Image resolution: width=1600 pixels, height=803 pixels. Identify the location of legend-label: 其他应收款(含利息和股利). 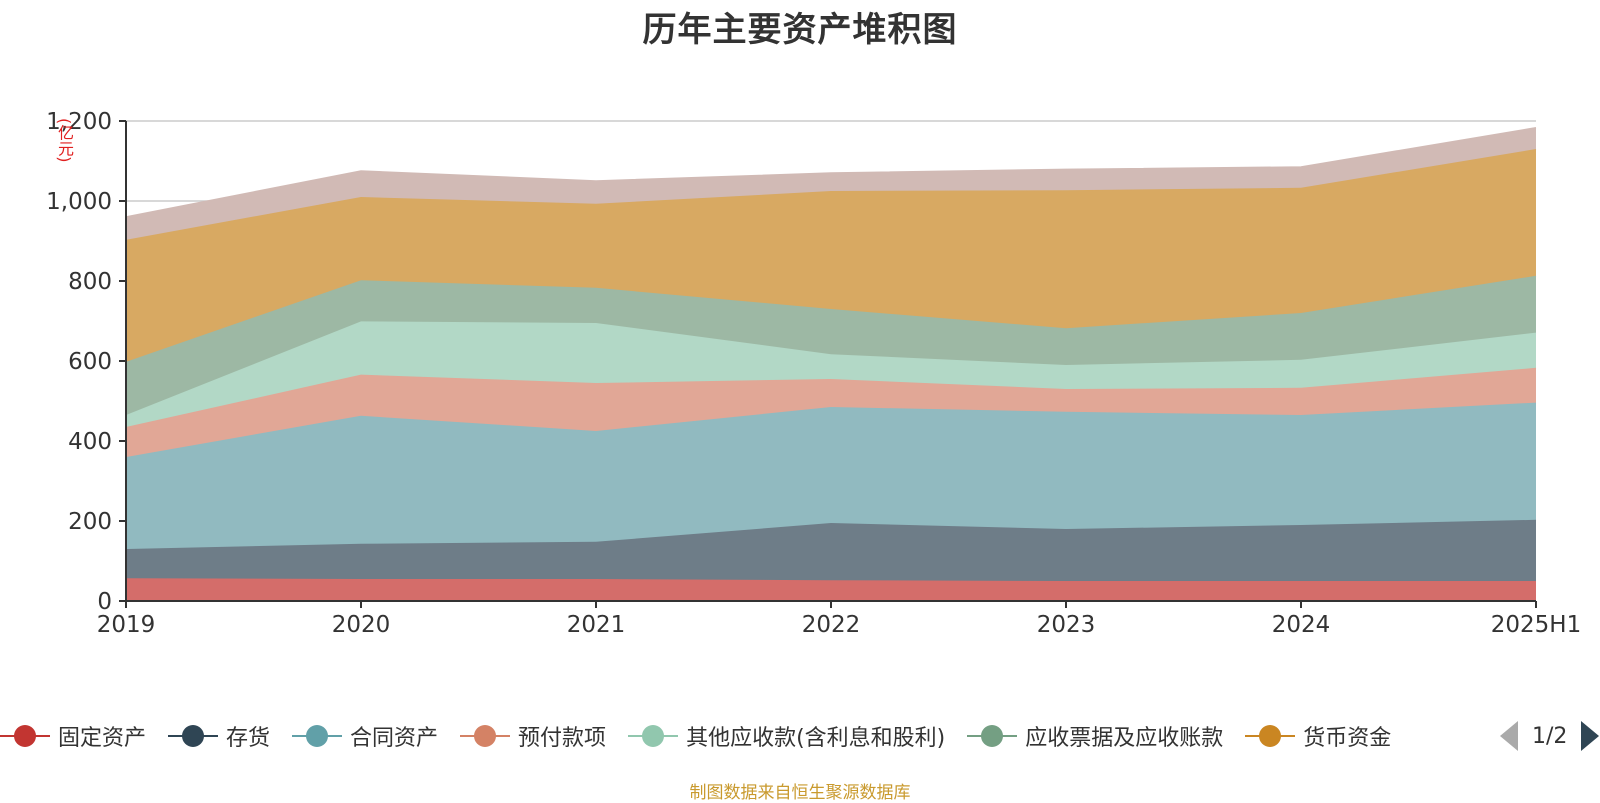
(816, 738).